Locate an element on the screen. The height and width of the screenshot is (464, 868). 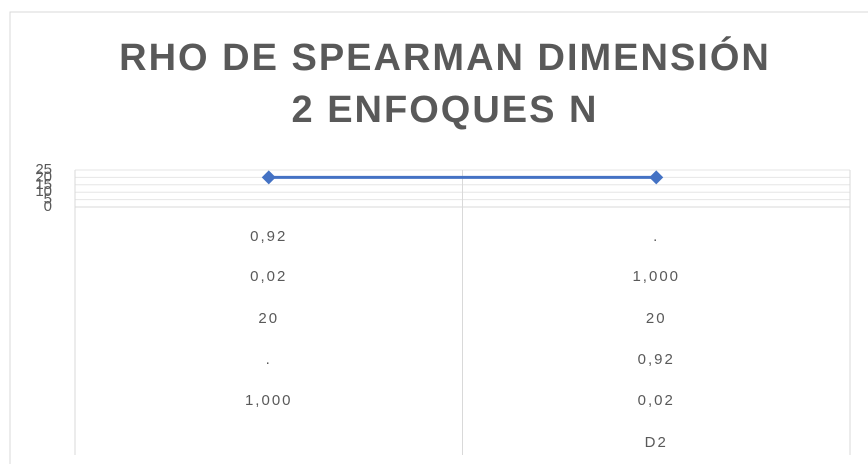
y-tick-label: 25 is located at coordinates (43, 169).